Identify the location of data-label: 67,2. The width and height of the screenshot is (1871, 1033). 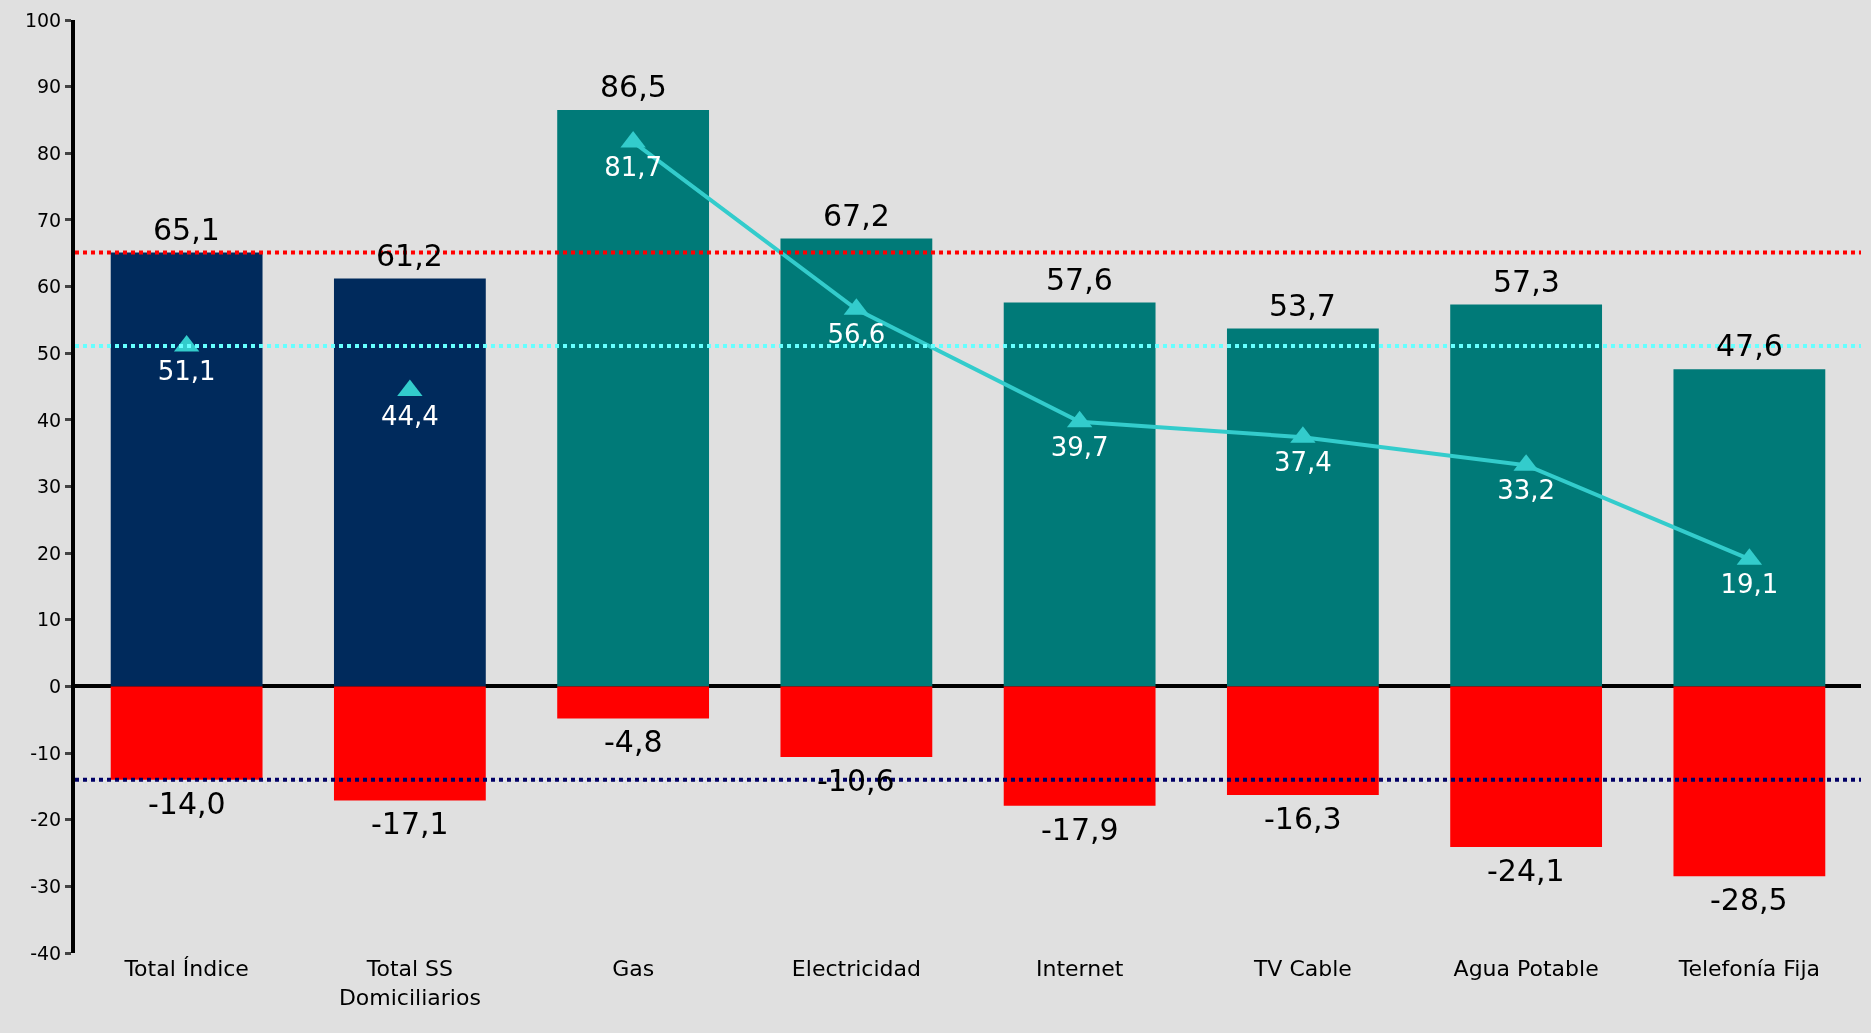
(856, 215).